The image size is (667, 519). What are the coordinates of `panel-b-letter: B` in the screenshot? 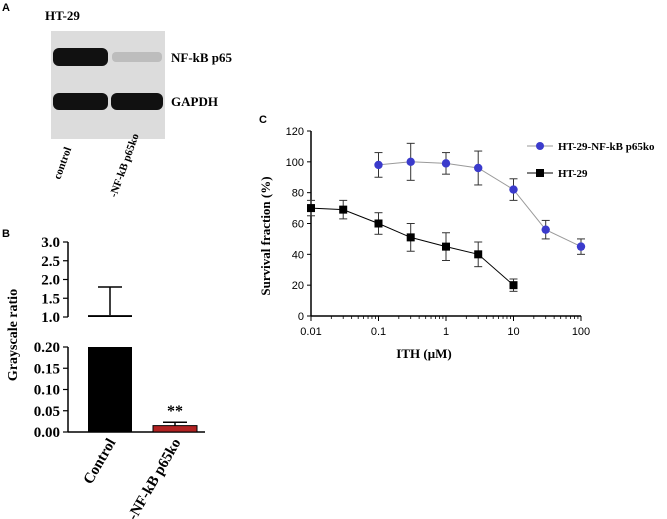 It's located at (6, 234).